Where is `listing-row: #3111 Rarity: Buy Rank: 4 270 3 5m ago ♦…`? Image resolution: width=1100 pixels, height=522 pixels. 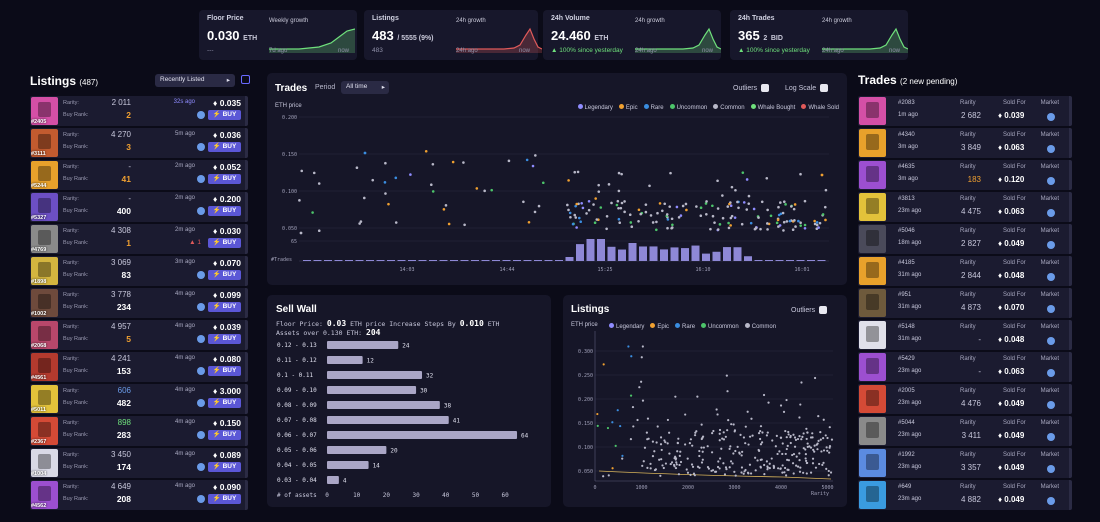 listing-row: #3111 Rarity: Buy Rank: 4 270 3 5m ago ♦… is located at coordinates (139, 143).